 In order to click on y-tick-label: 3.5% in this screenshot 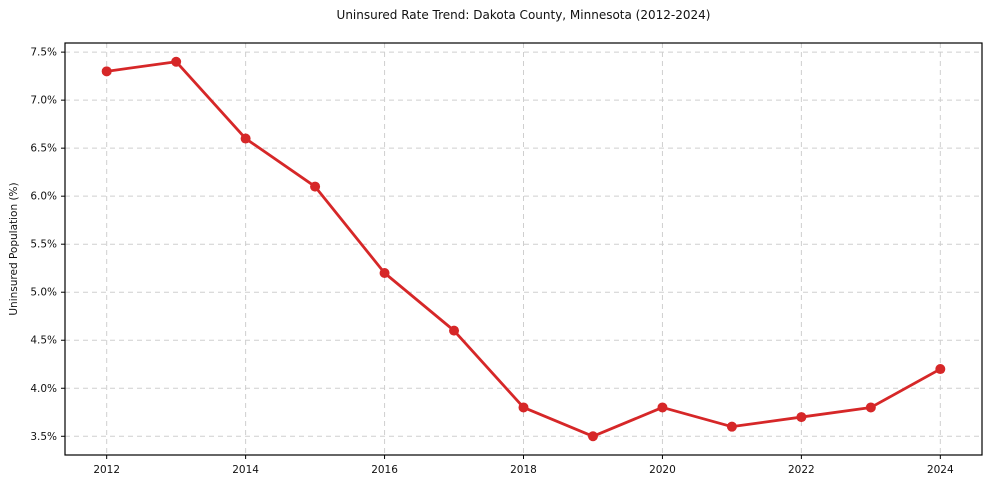, I will do `click(43, 437)`.